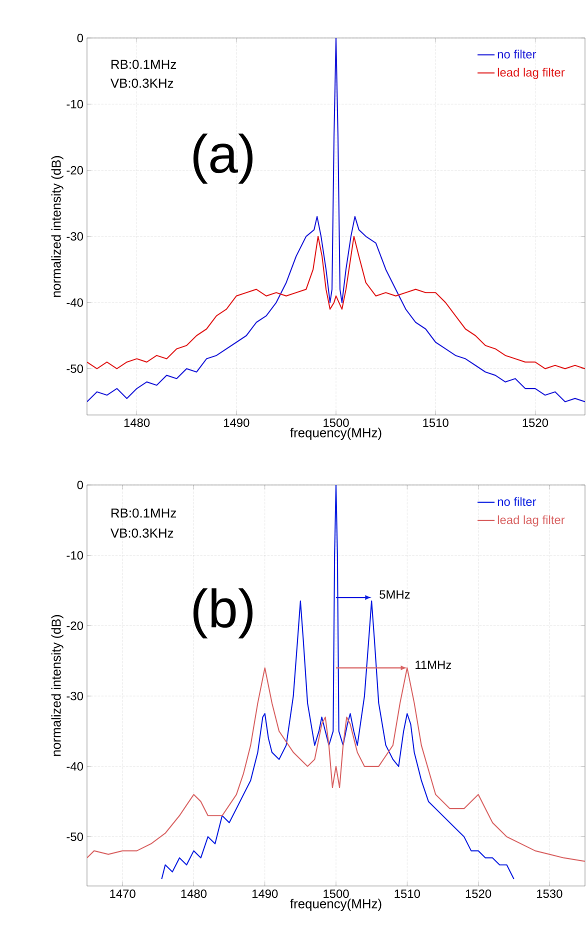 This screenshot has height=936, width=588. What do you see at coordinates (434, 665) in the screenshot?
I see `annotation: 11MHz` at bounding box center [434, 665].